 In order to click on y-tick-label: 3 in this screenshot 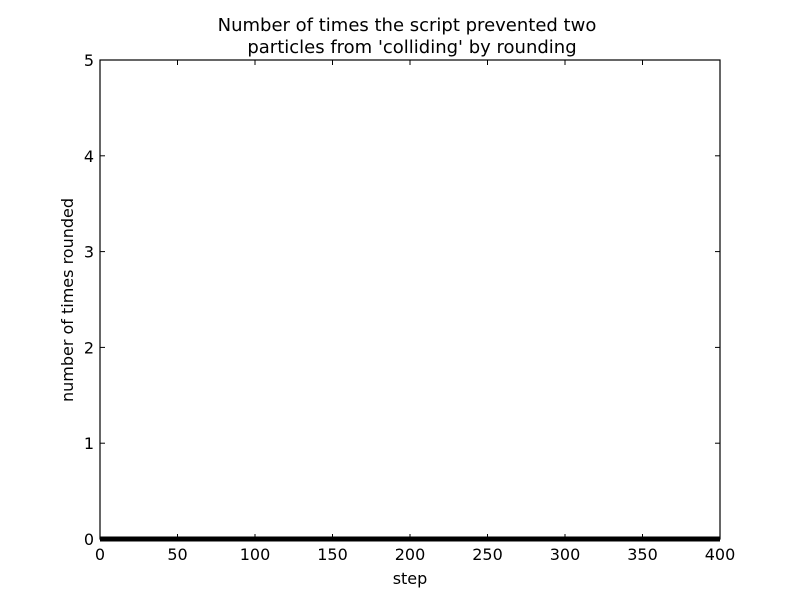, I will do `click(89, 252)`.